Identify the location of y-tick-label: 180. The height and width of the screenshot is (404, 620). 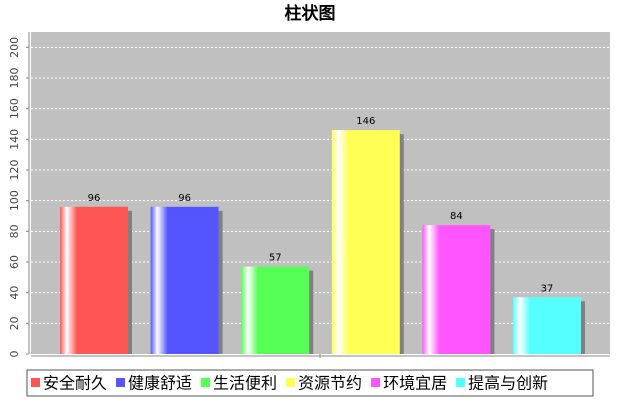
(14, 78).